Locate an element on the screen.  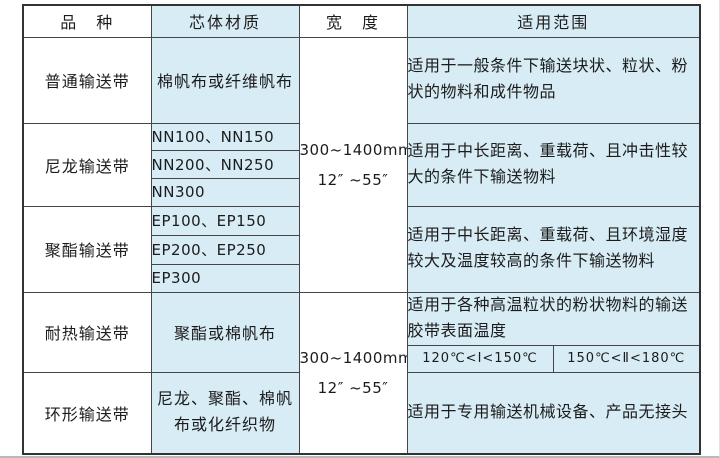
row-polyester-3: EP300 is located at coordinates (361, 278).